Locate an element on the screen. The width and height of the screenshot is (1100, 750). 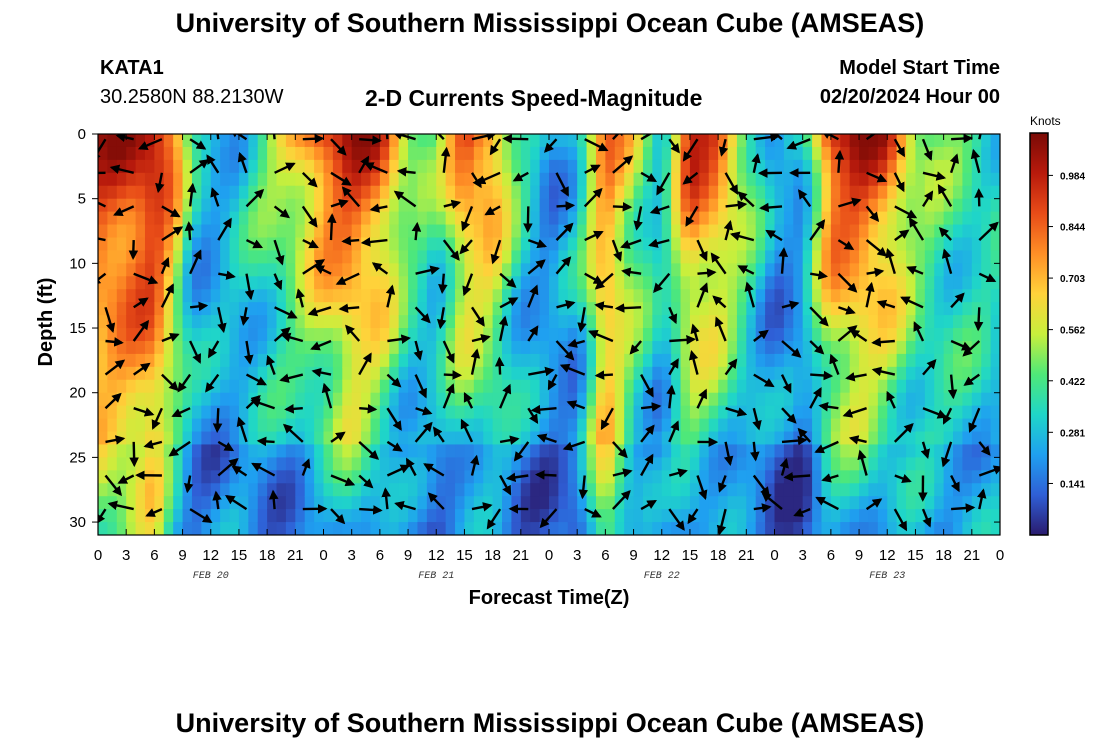
model-start-value: 02/20/2024 Hour 00 is located at coordinates (909, 97).